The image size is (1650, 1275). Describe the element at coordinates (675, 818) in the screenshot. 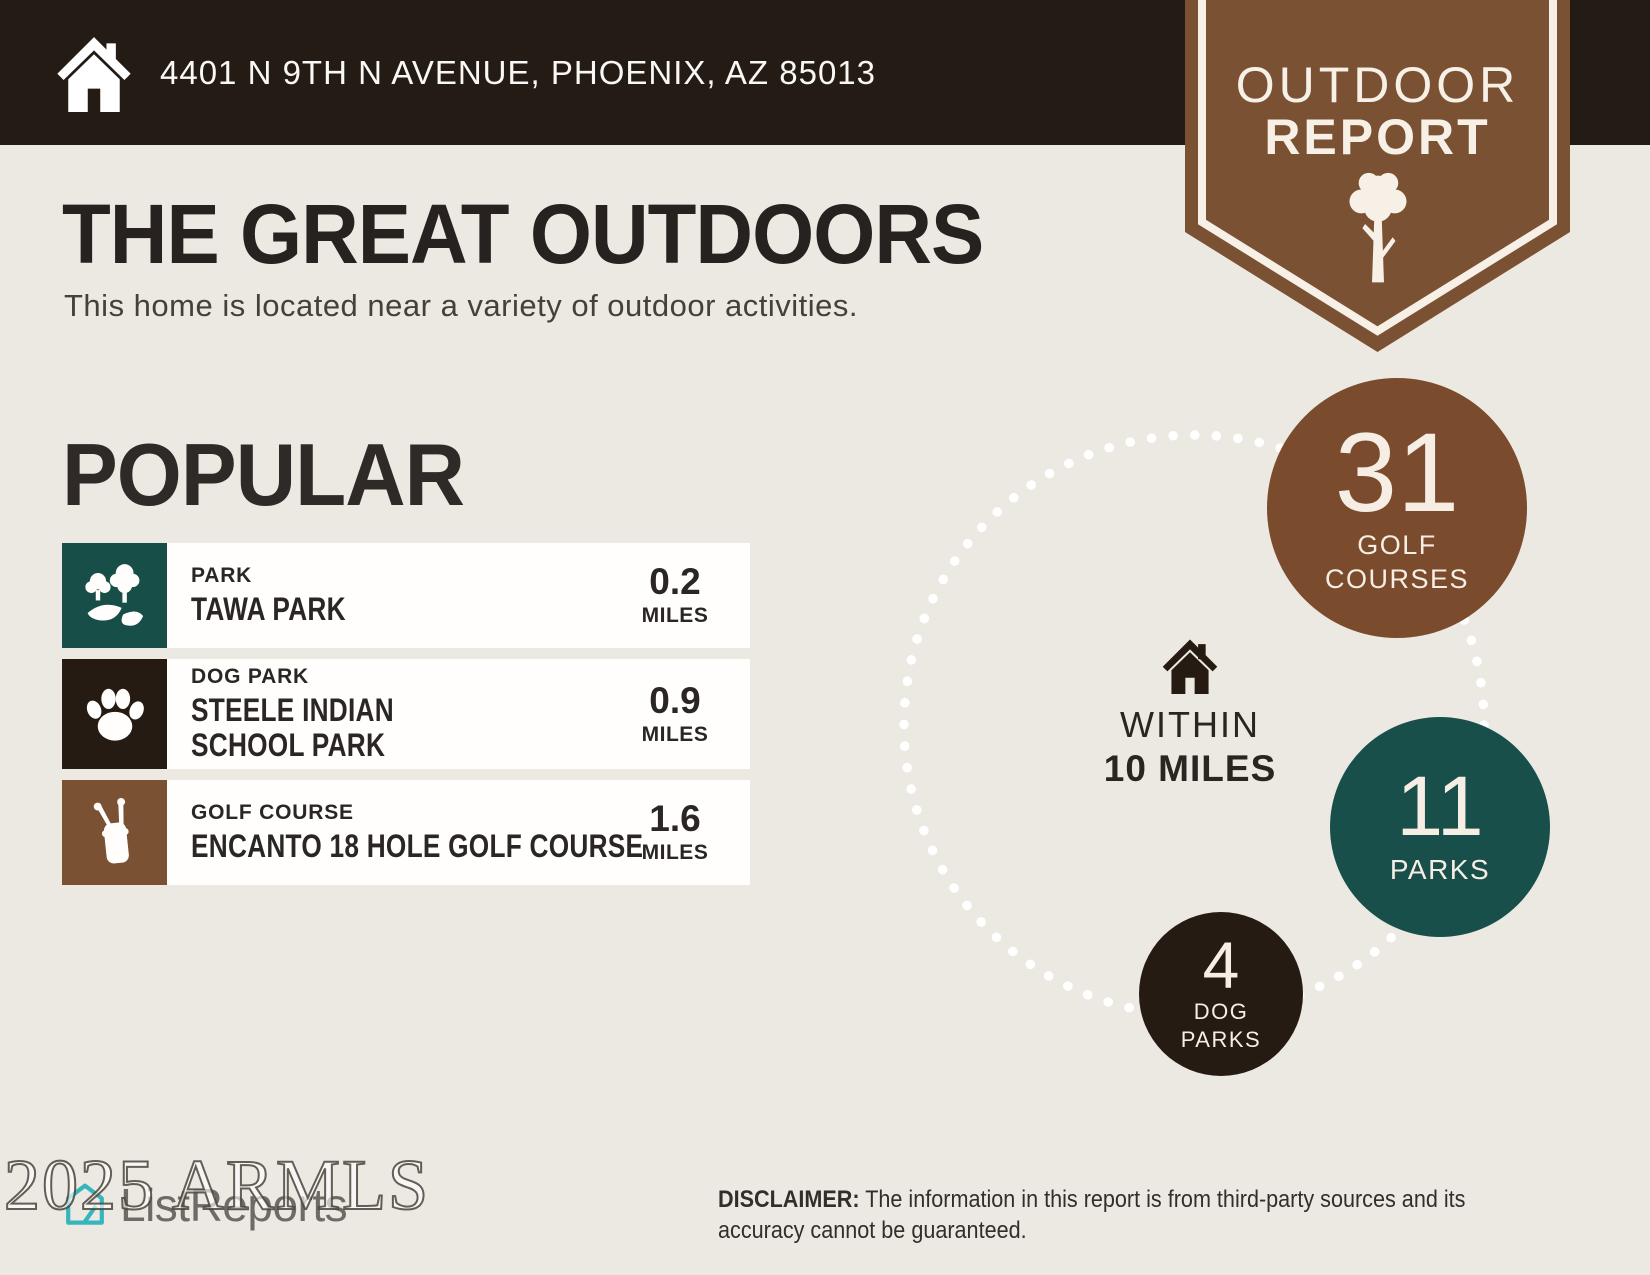

I see `distance-value: 1.6` at that location.